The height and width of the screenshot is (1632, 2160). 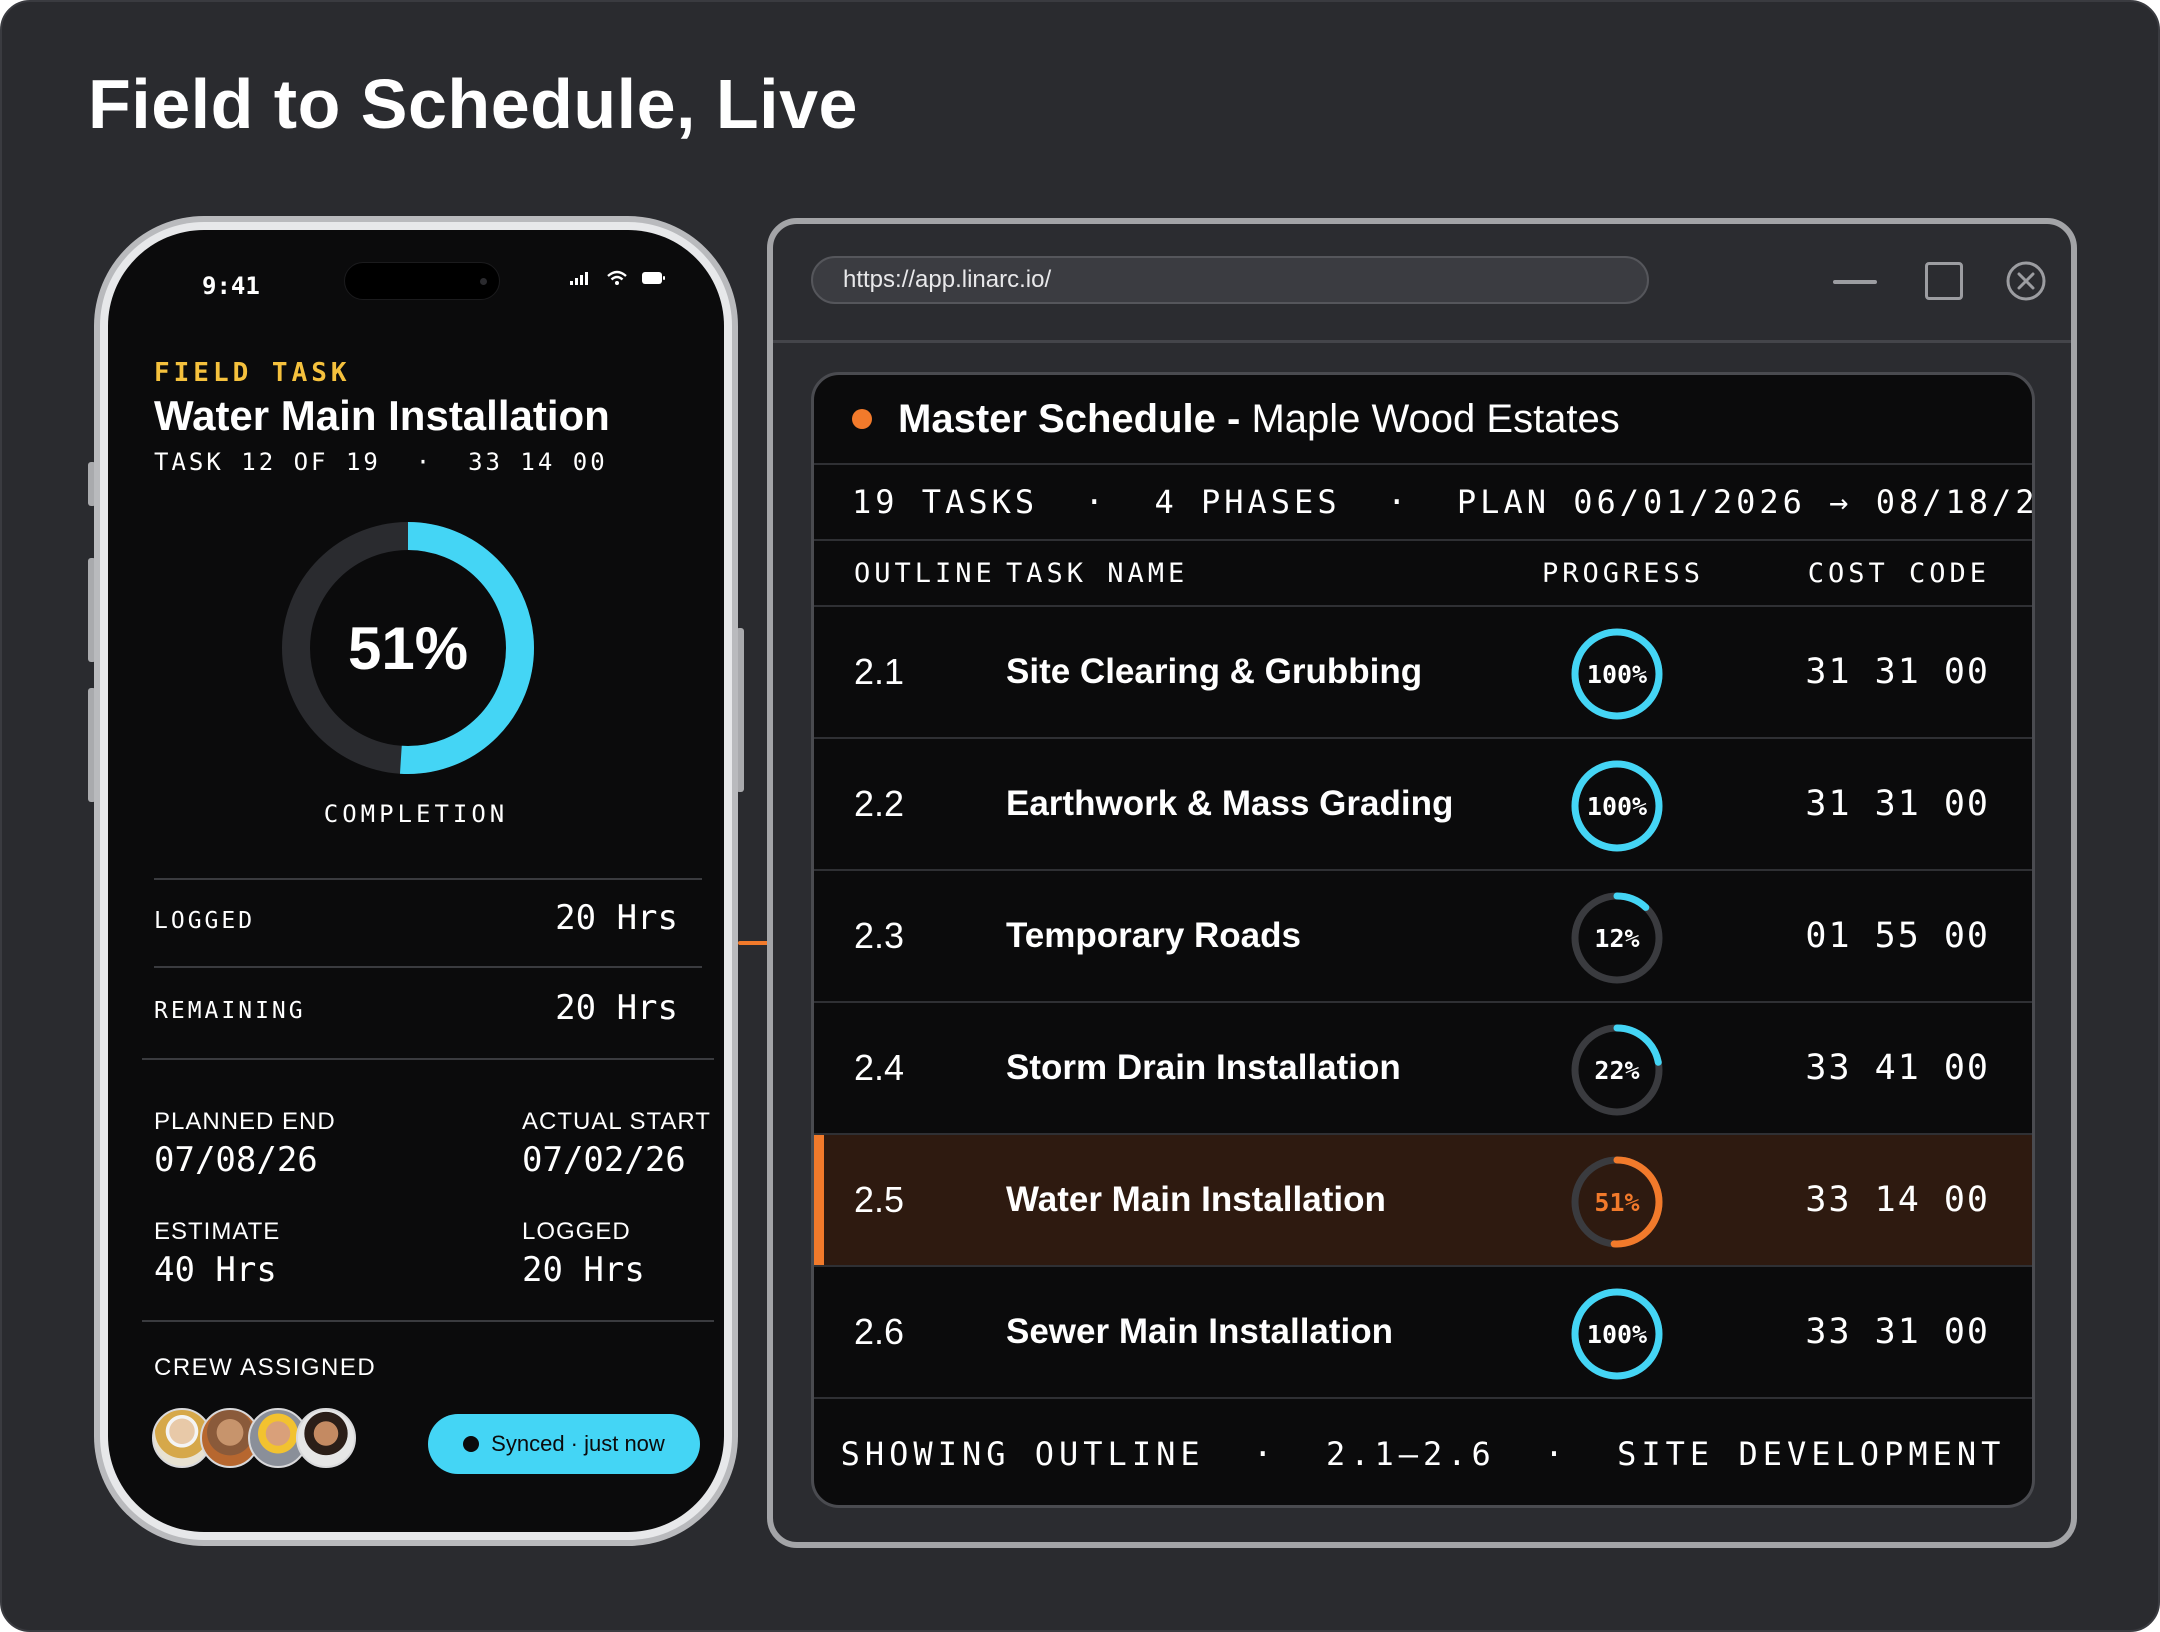 I want to click on progress-ring: 12%, so click(x=1617, y=938).